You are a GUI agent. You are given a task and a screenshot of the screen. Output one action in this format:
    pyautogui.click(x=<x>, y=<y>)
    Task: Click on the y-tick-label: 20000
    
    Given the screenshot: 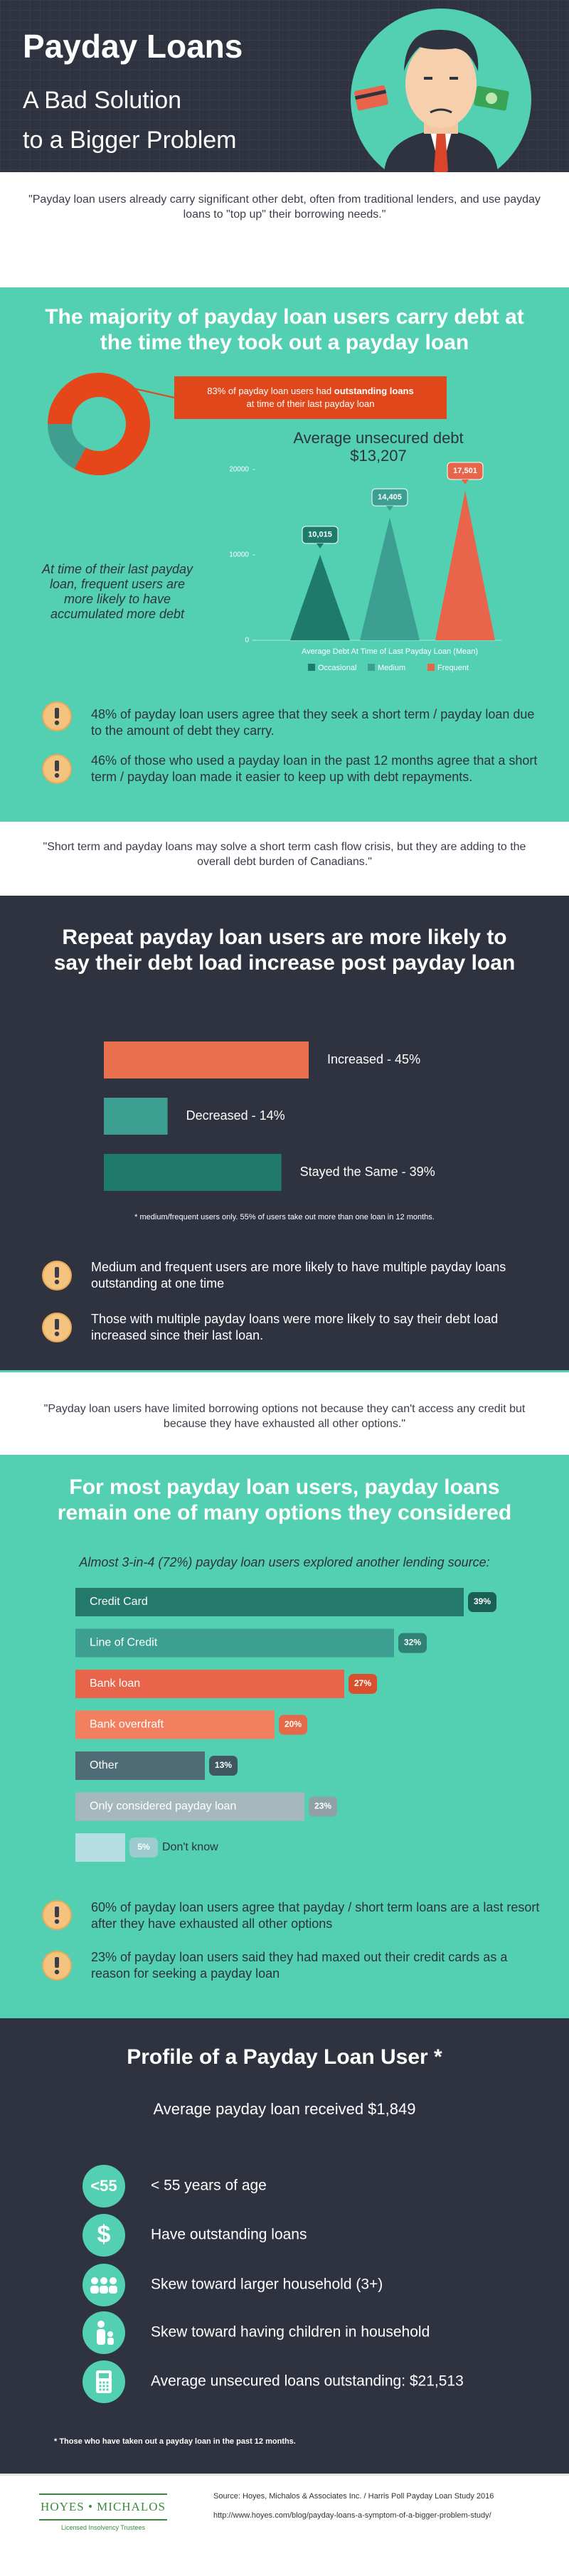 What is the action you would take?
    pyautogui.click(x=239, y=470)
    